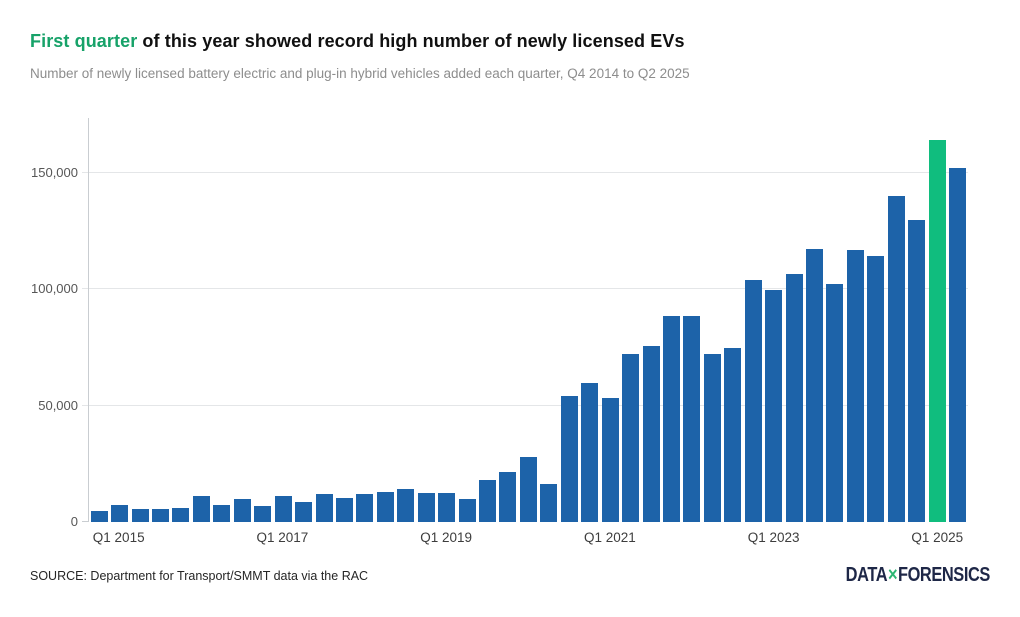 The image size is (1020, 617). What do you see at coordinates (446, 537) in the screenshot?
I see `x-tick-label: Q1 2019` at bounding box center [446, 537].